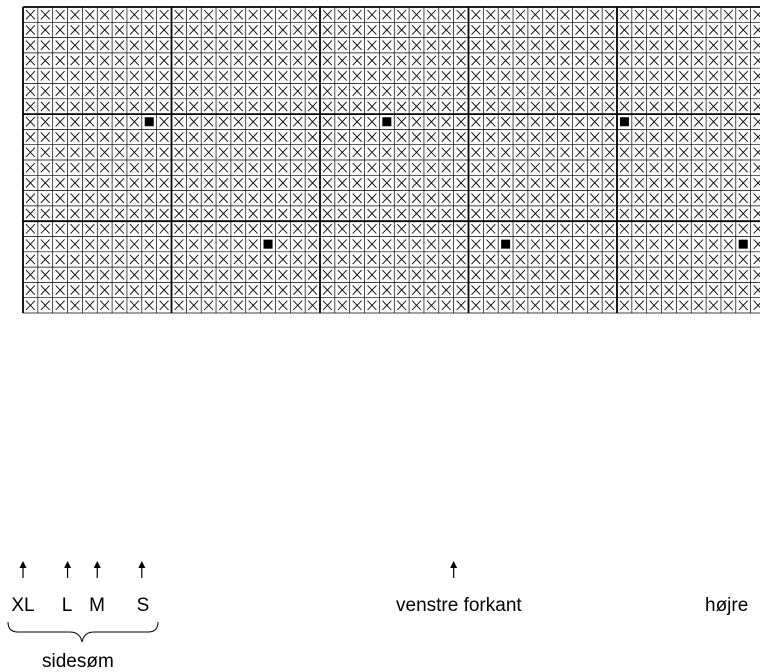  Describe the element at coordinates (142, 569) in the screenshot. I see `arrow-s` at that location.